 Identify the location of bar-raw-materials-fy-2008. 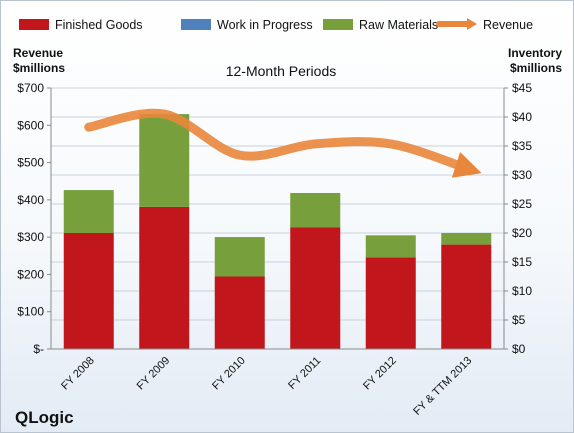
(88, 211).